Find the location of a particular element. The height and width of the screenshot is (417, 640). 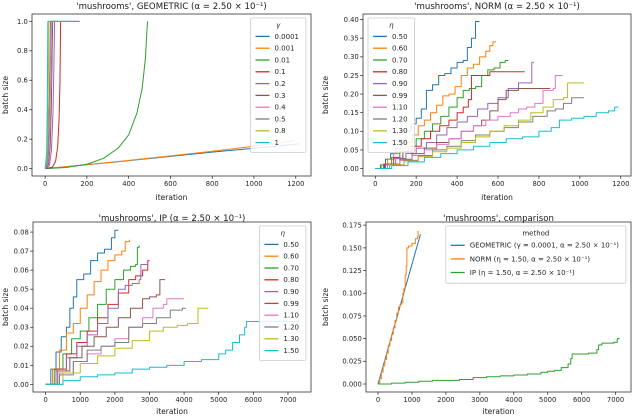

legend-label: 1.10 is located at coordinates (400, 108).